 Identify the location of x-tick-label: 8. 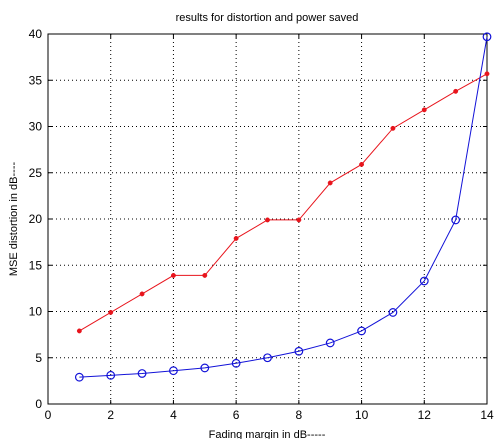
(299, 415).